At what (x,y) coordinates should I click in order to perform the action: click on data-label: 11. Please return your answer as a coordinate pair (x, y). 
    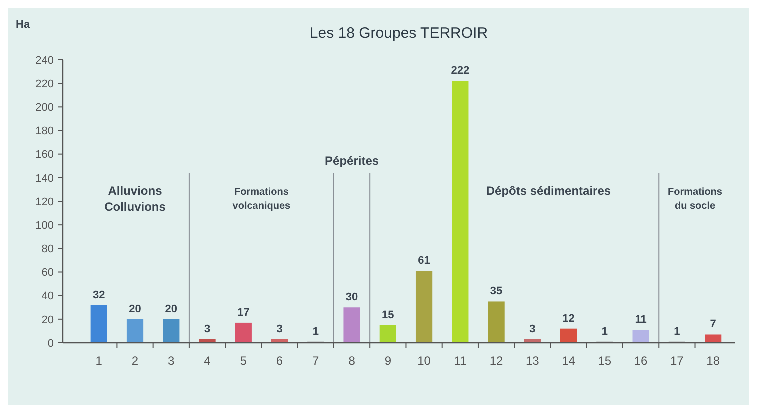
    Looking at the image, I should click on (641, 320).